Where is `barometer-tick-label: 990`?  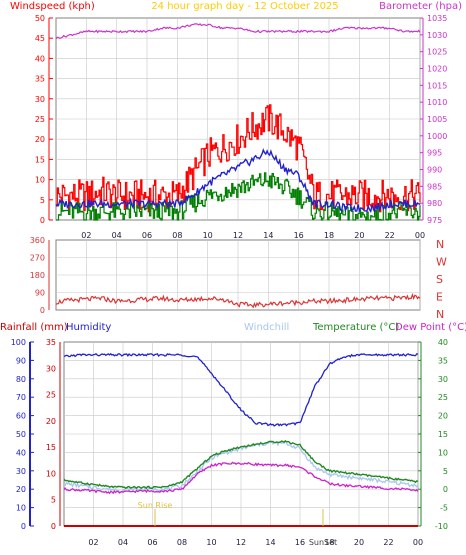 barometer-tick-label: 990 is located at coordinates (434, 170).